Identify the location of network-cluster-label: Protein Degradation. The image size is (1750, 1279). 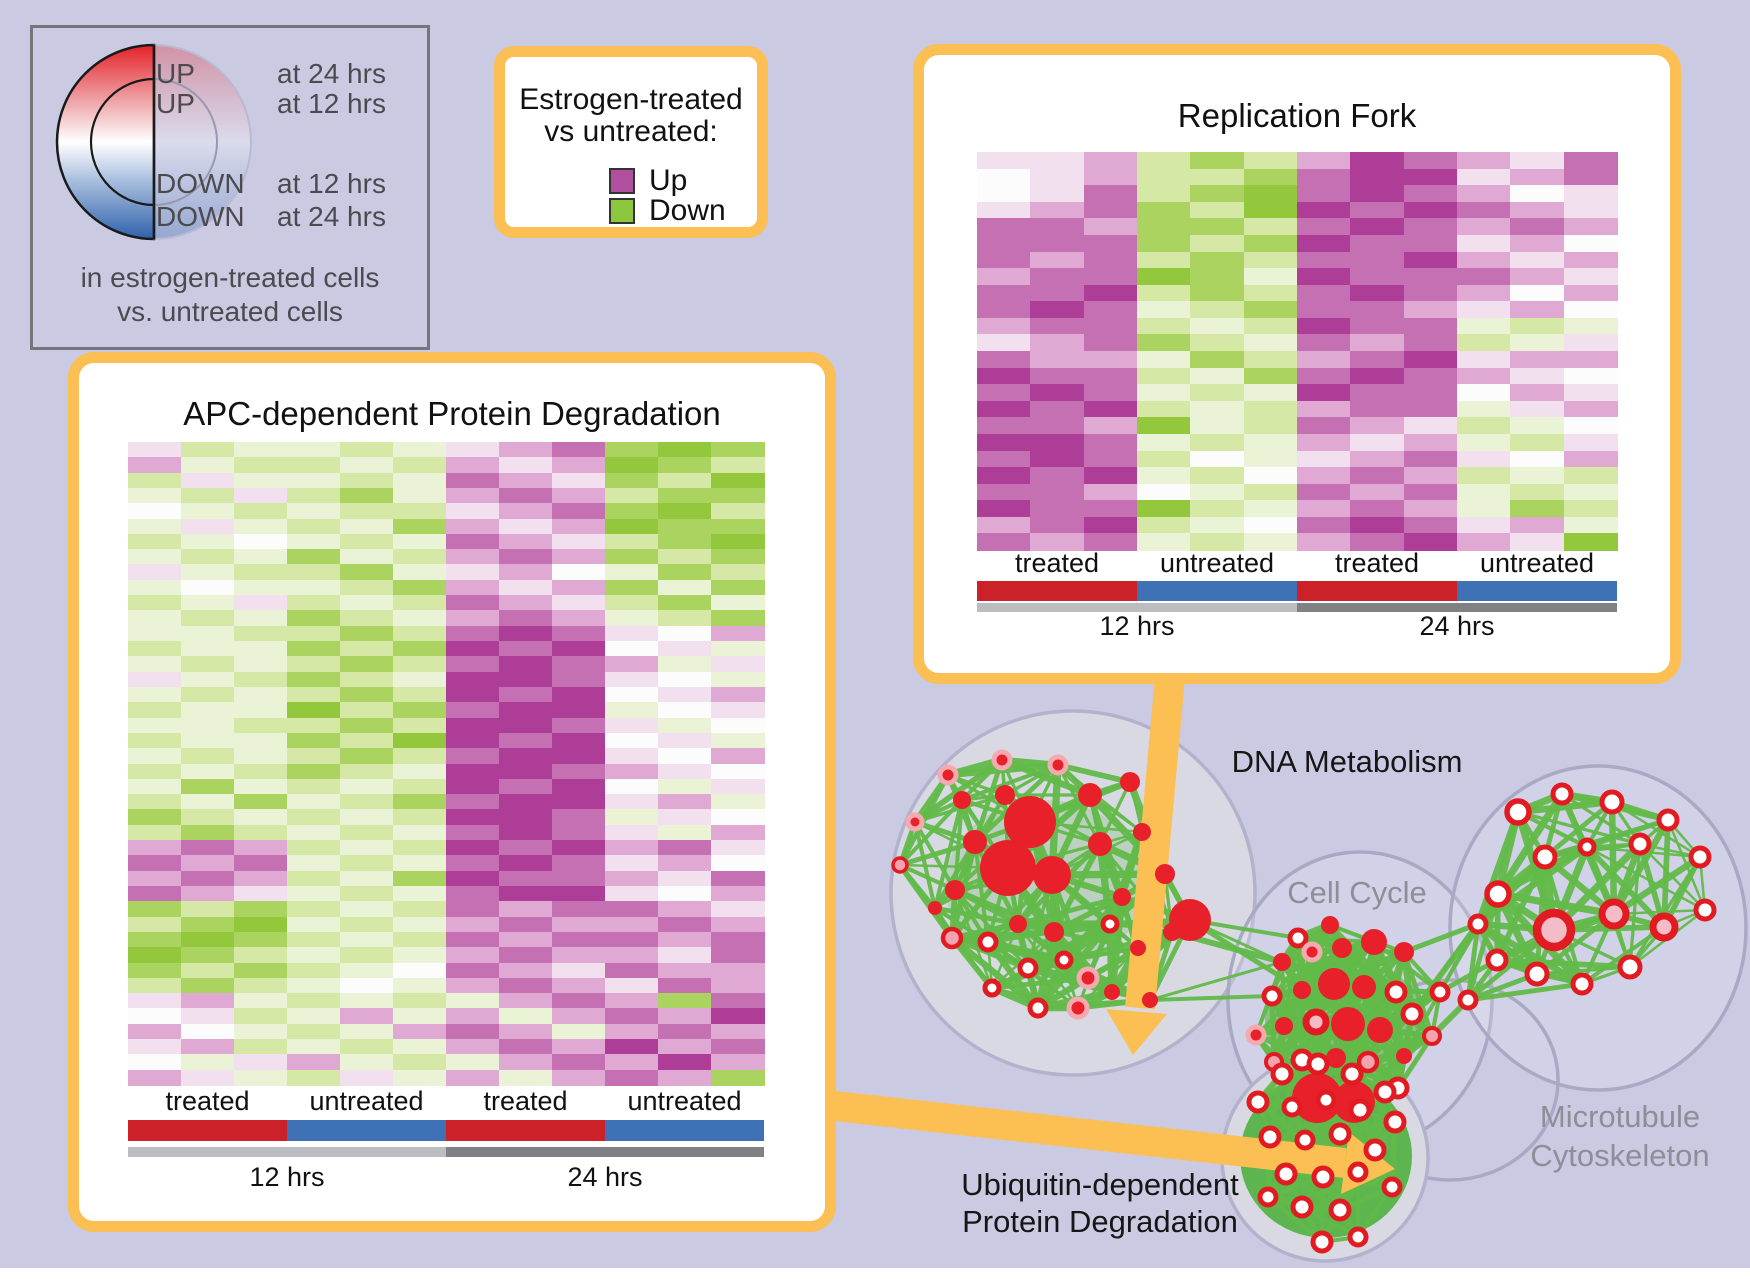
(1100, 1221).